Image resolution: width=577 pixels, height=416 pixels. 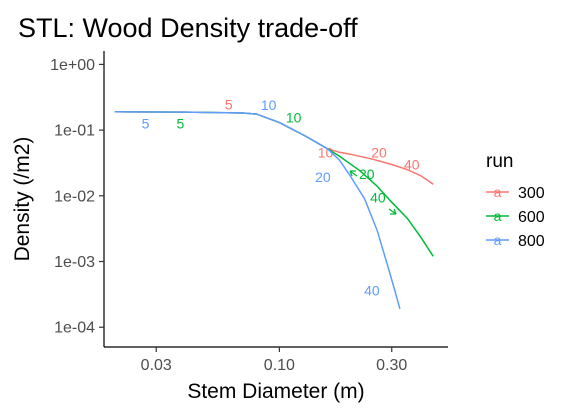 I want to click on annotation-label-600: 20, so click(x=367, y=174).